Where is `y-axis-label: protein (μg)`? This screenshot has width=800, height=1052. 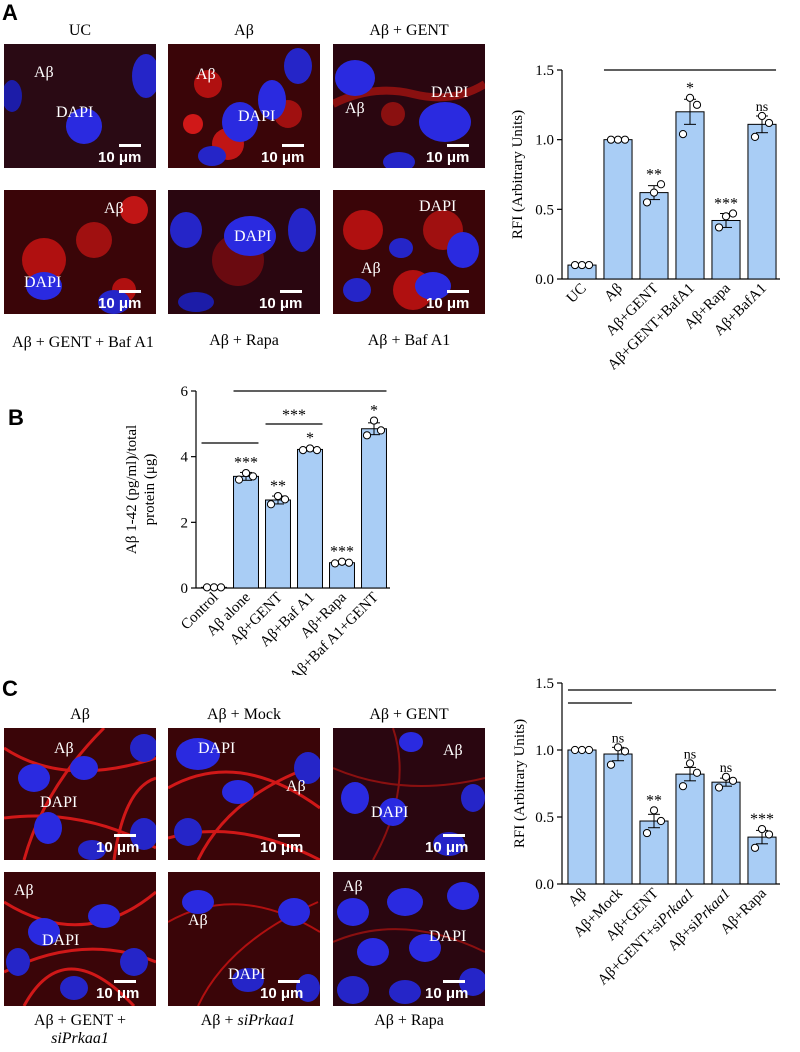 y-axis-label: protein (μg) is located at coordinates (150, 490).